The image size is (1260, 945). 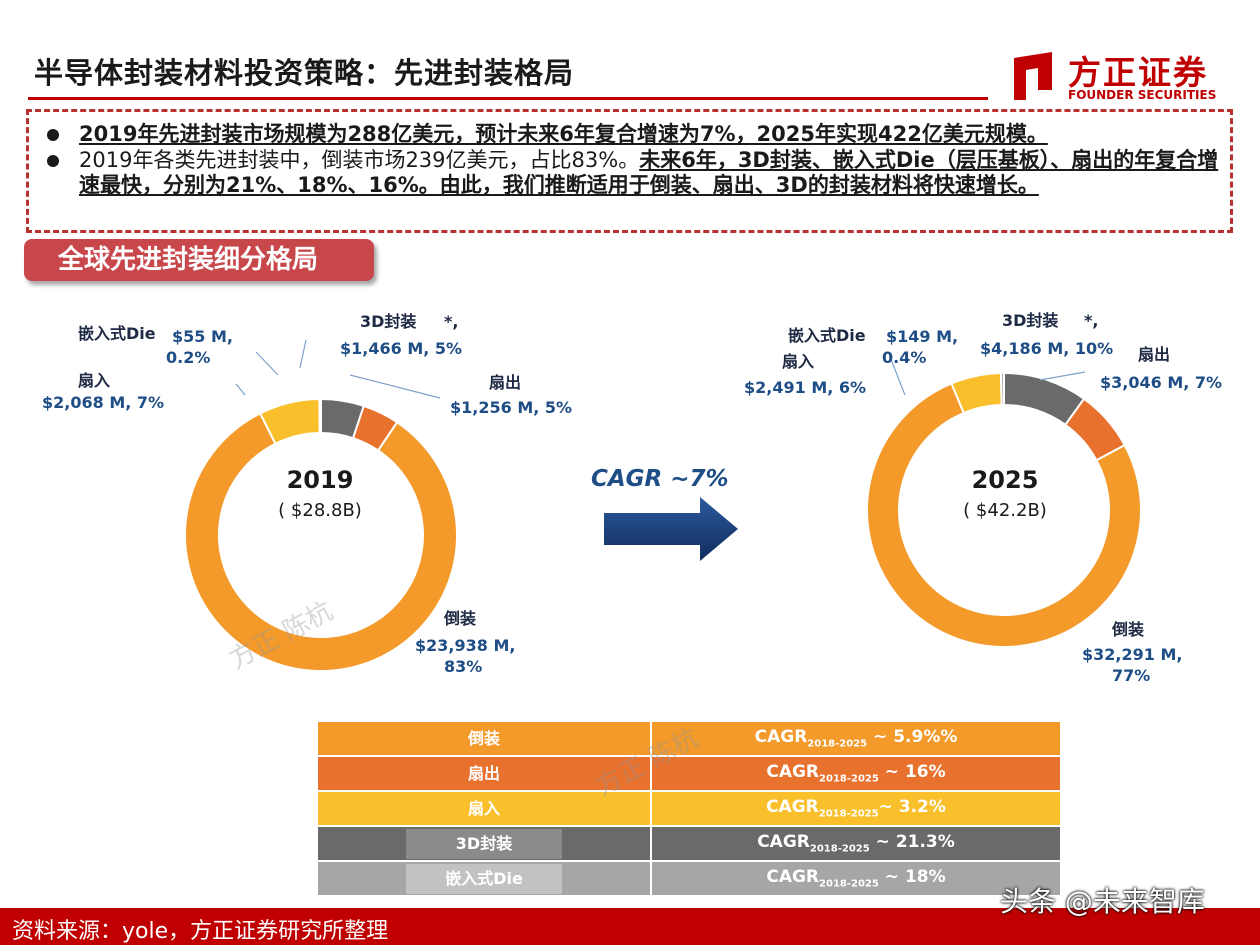 I want to click on slice-2025-flipchip, so click(x=1004, y=515).